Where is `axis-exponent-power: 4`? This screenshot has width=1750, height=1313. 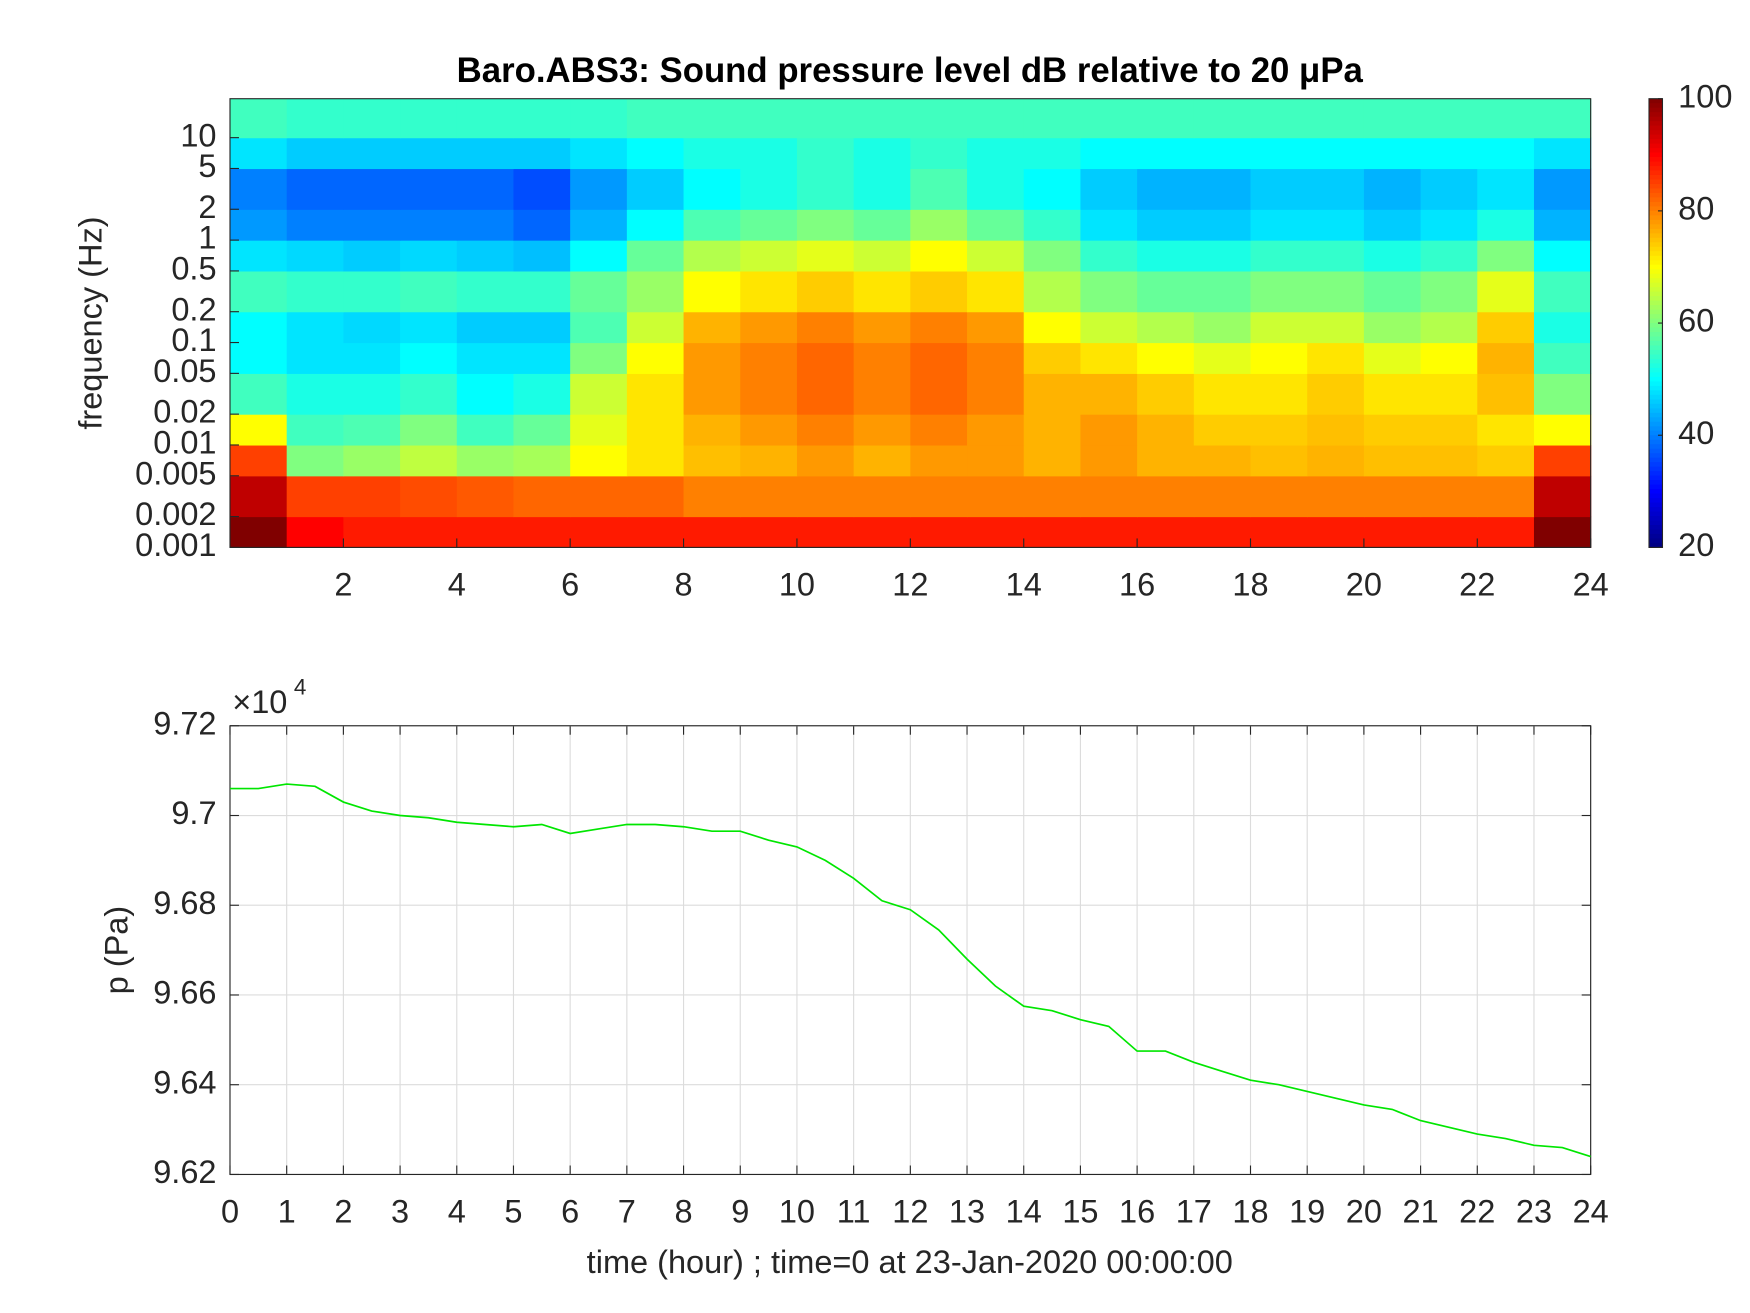 axis-exponent-power: 4 is located at coordinates (300, 687).